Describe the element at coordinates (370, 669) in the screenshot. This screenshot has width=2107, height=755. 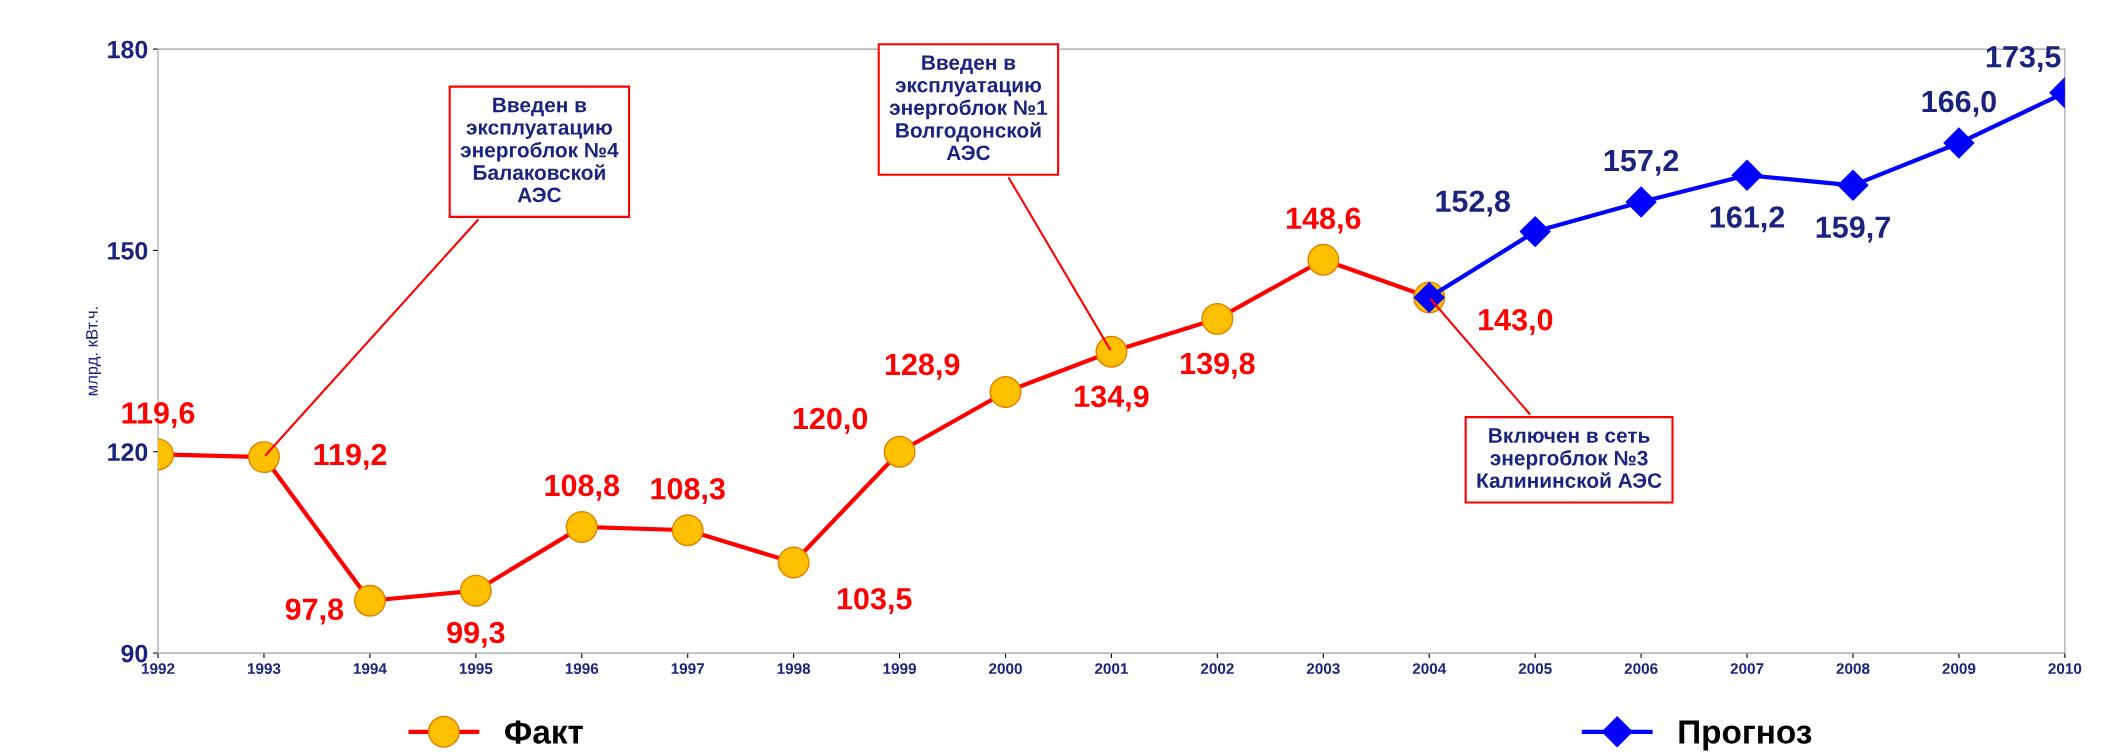
I see `x-tick-label: 1994` at that location.